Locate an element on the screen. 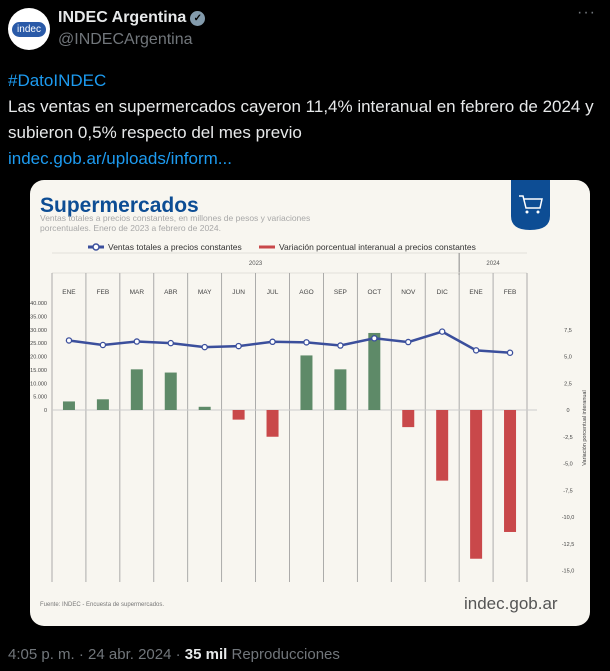  timestamp: 4:05 p. m. · 24 abr. 2024 · is located at coordinates (96, 654).